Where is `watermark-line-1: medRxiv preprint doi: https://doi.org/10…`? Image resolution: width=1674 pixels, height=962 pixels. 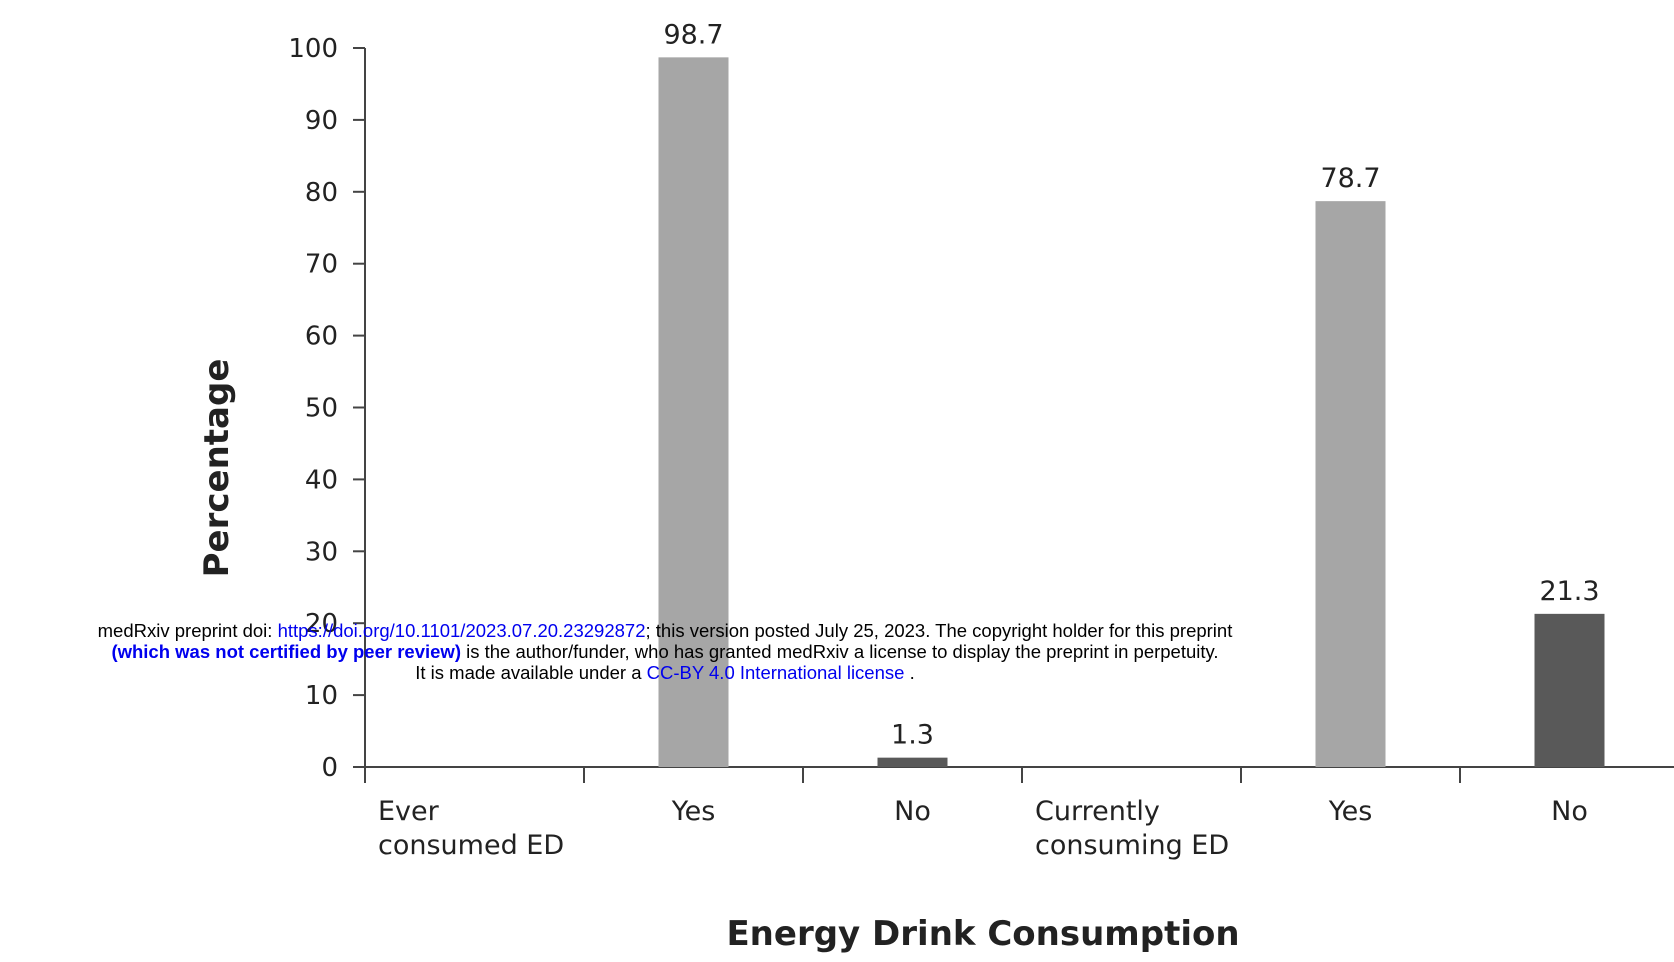
watermark-line-1: medRxiv preprint doi: https://doi.org/10… is located at coordinates (665, 630).